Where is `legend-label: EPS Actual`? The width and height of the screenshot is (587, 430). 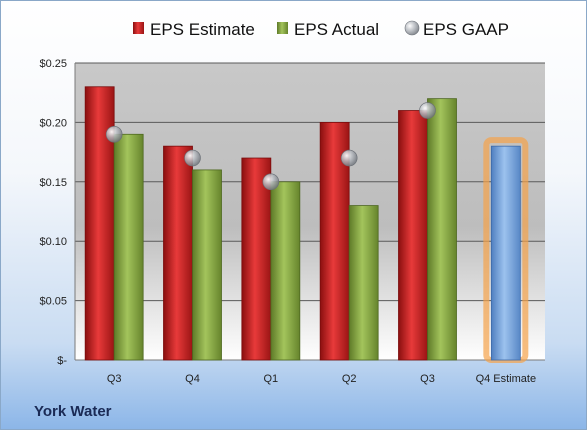 legend-label: EPS Actual is located at coordinates (336, 29).